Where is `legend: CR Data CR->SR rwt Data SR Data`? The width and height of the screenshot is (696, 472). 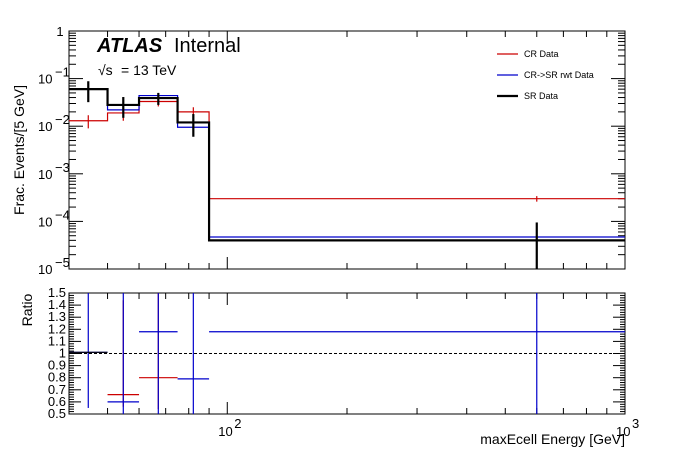 legend: CR Data CR->SR rwt Data SR Data is located at coordinates (545, 75).